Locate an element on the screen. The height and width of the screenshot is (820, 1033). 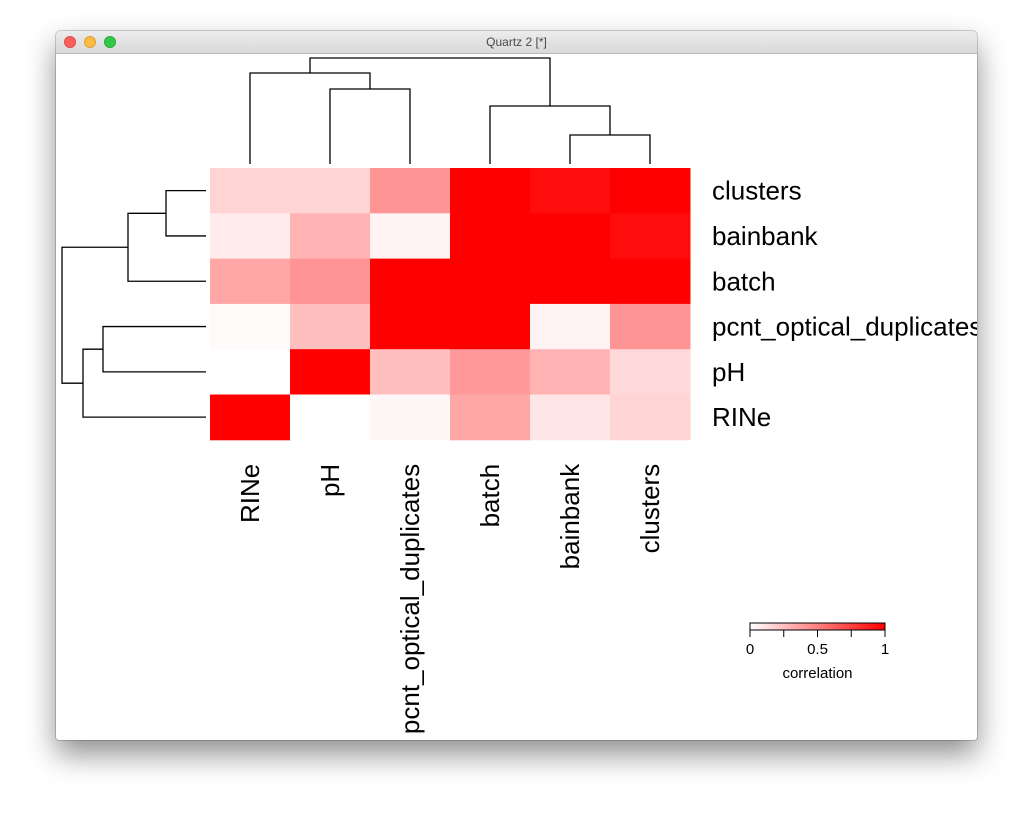
legend-color-bar is located at coordinates (817, 626).